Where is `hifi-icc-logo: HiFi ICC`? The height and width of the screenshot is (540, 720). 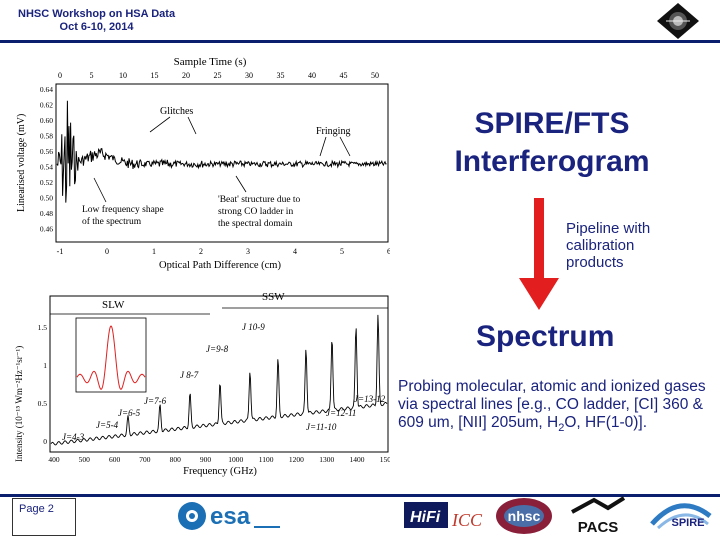
hifi-icc-logo: HiFi ICC is located at coordinates (443, 516).